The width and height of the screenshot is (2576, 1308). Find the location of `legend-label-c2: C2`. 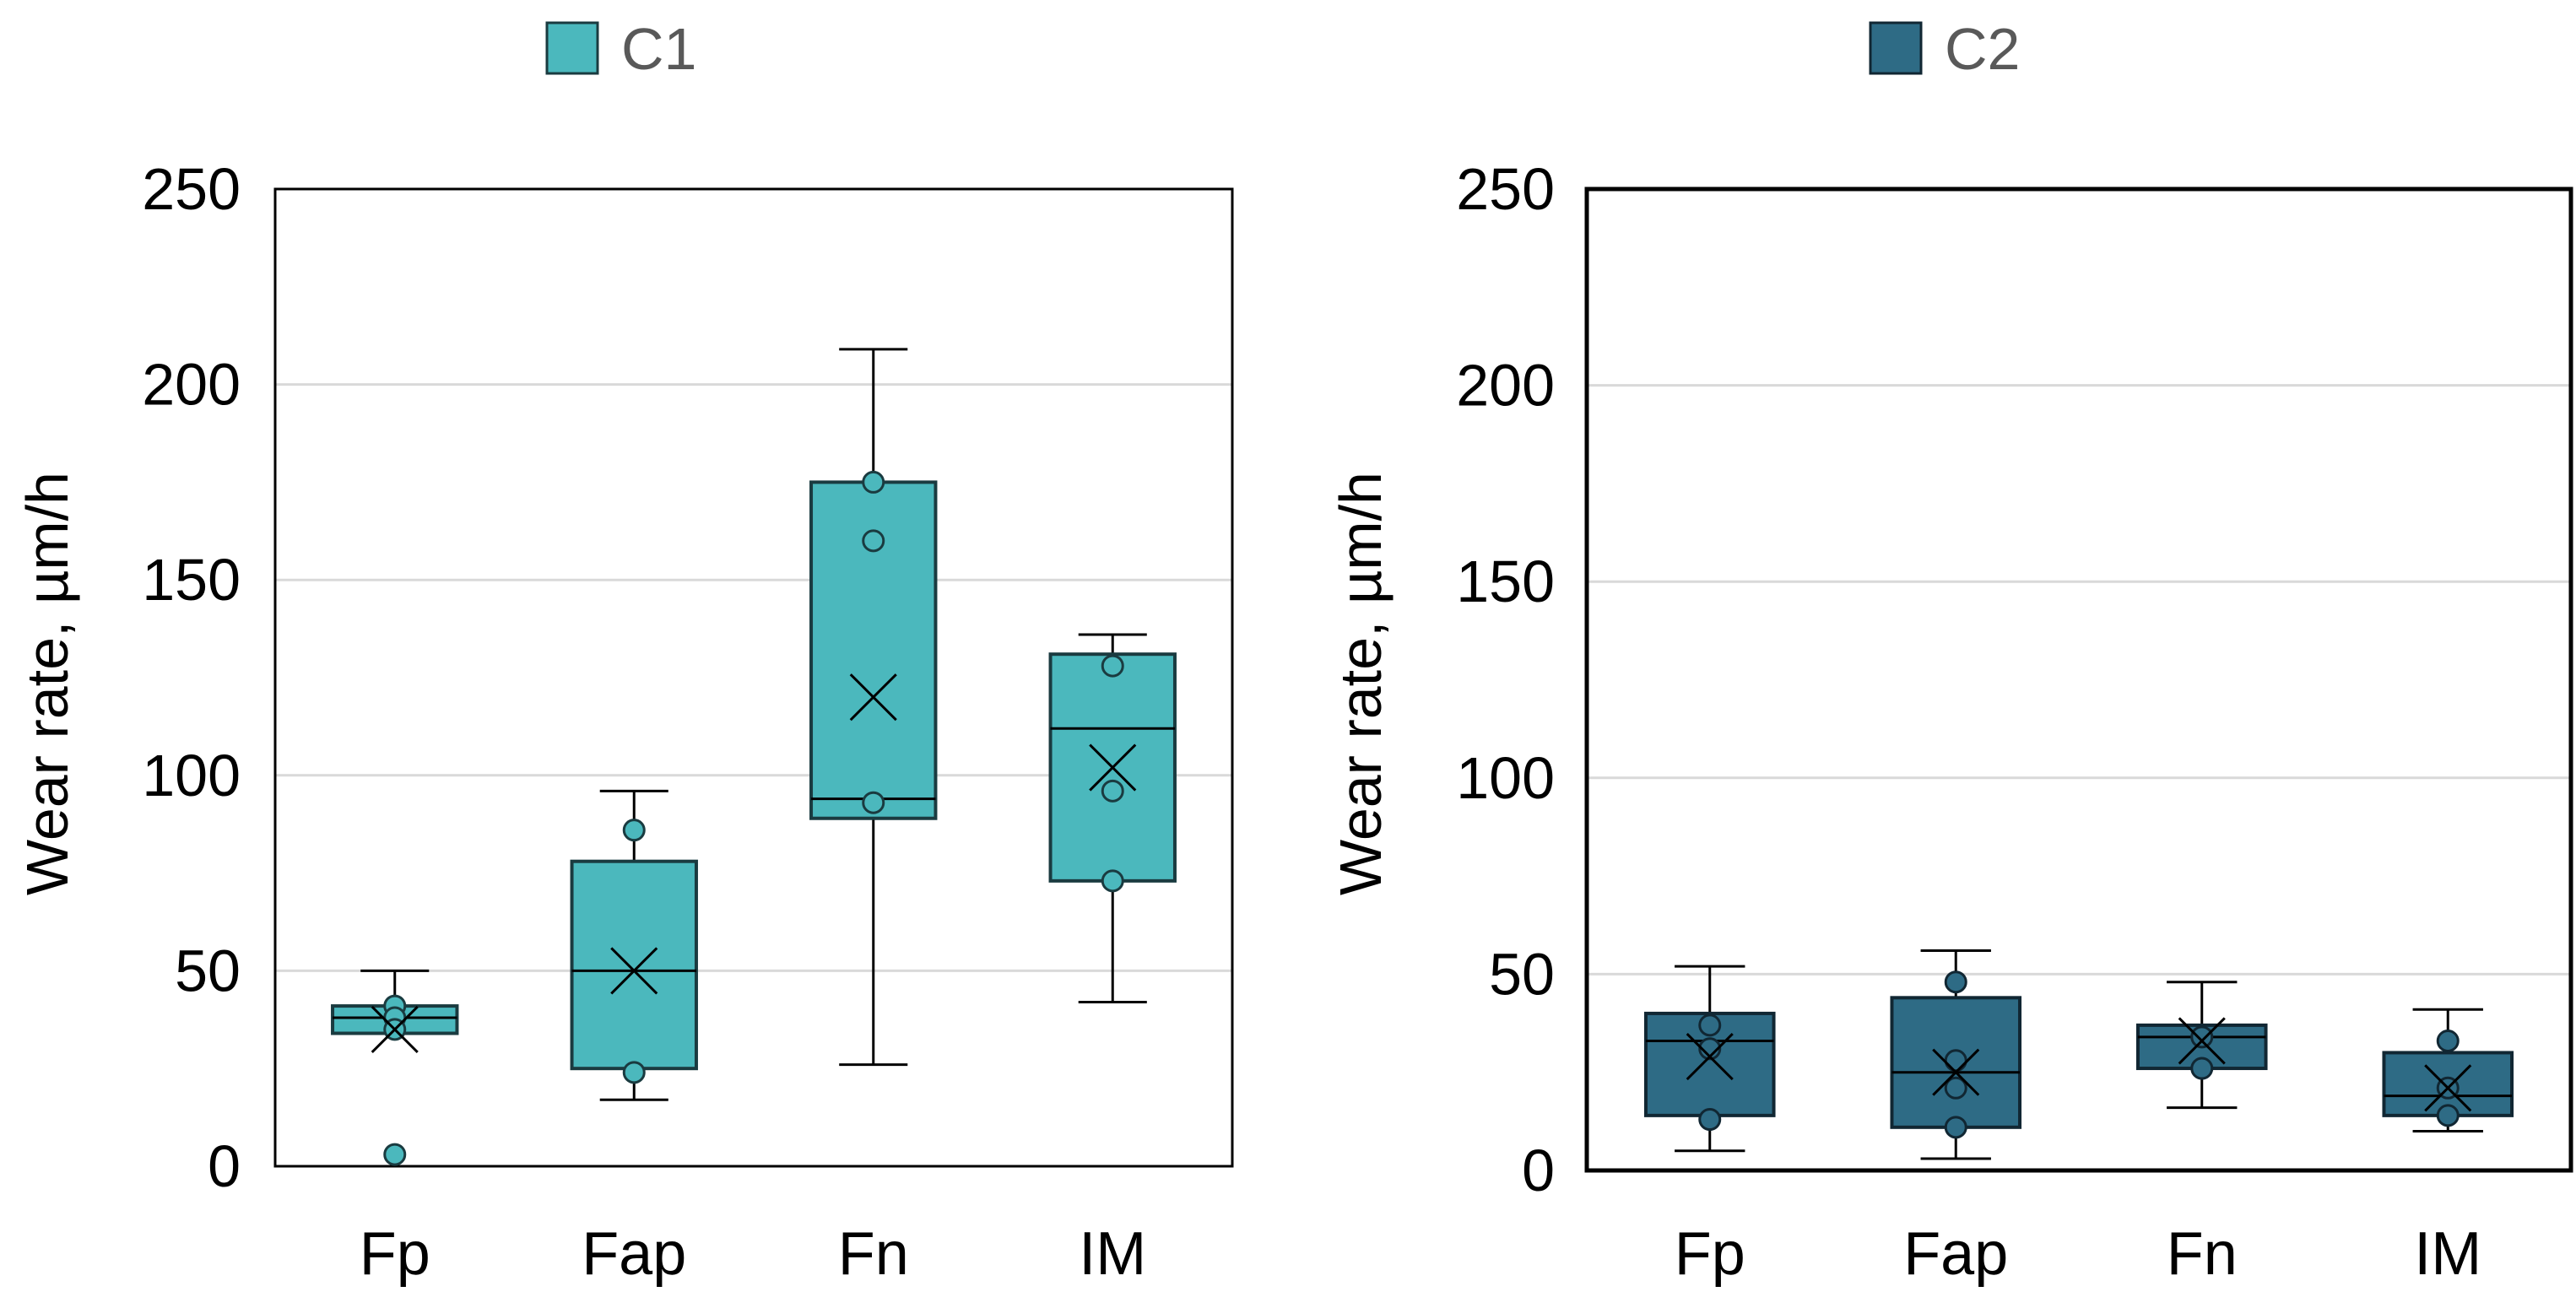

legend-label-c2: C2 is located at coordinates (1983, 49).